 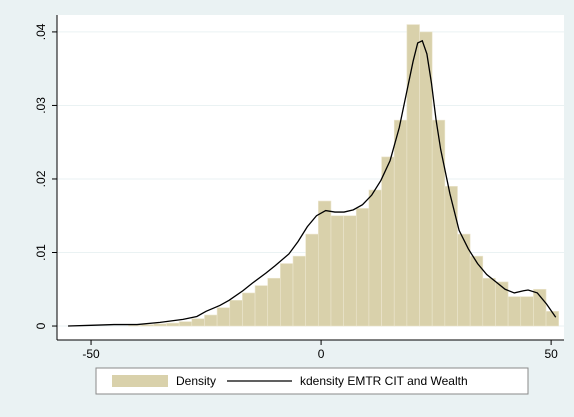 What do you see at coordinates (551, 354) in the screenshot?
I see `x-tick-label: 50` at bounding box center [551, 354].